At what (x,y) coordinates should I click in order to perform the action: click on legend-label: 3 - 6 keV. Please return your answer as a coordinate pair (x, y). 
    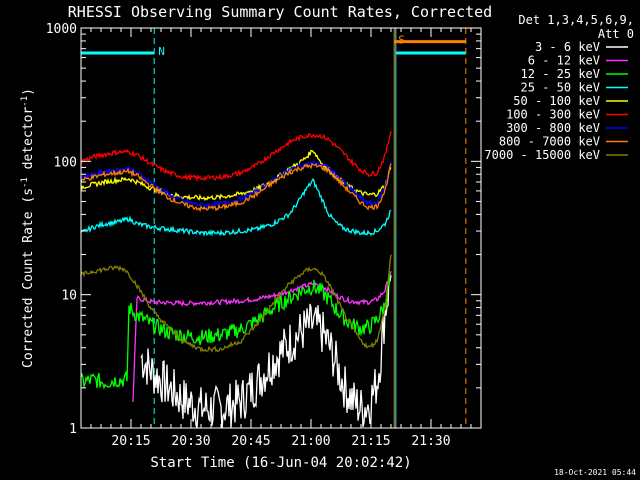
    Looking at the image, I should click on (567, 47).